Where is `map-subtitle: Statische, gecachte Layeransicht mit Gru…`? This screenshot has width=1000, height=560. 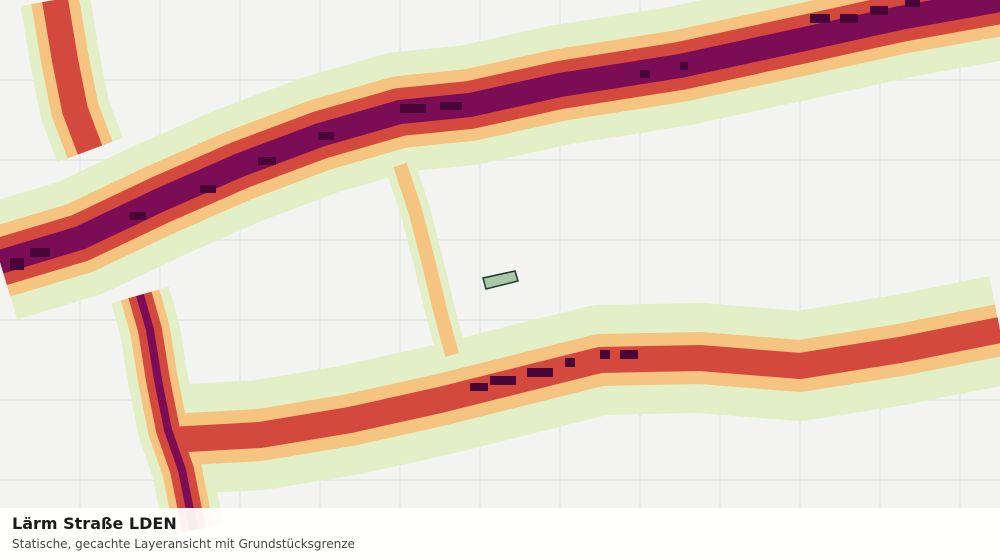
map-subtitle: Statische, gecachte Layeransicht mit Gru… is located at coordinates (183, 544).